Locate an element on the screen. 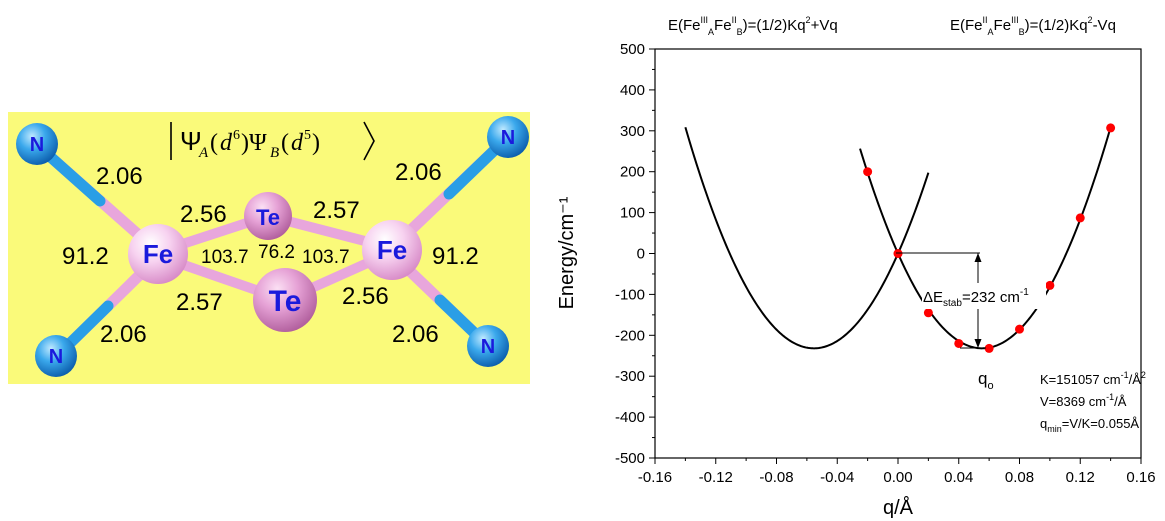 This screenshot has width=1165, height=521. x-tick-label: -0.08 is located at coordinates (776, 477).